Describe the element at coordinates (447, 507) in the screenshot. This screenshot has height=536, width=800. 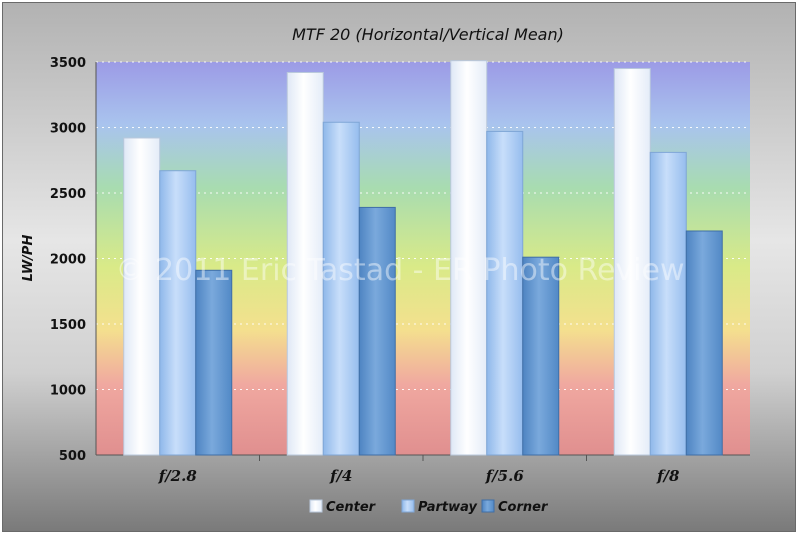
I see `legend-label-partway: Partway` at that location.